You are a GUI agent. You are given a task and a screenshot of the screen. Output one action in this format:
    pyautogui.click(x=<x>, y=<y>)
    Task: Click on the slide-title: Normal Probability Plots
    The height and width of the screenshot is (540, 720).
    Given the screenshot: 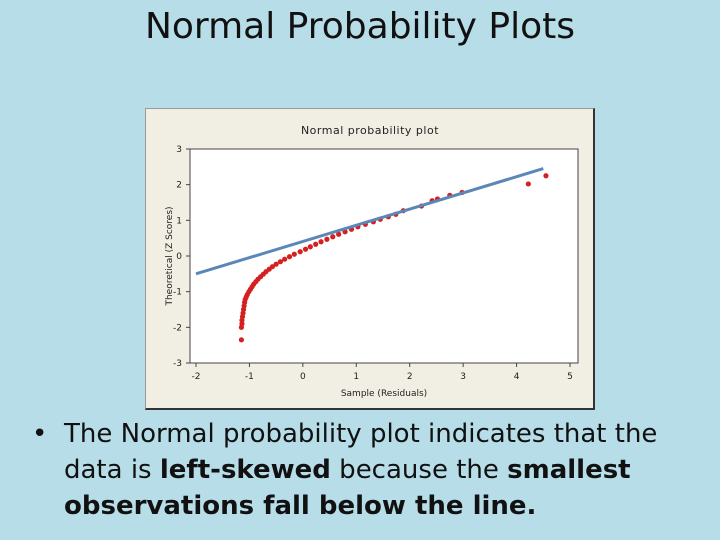 What is the action you would take?
    pyautogui.click(x=360, y=26)
    